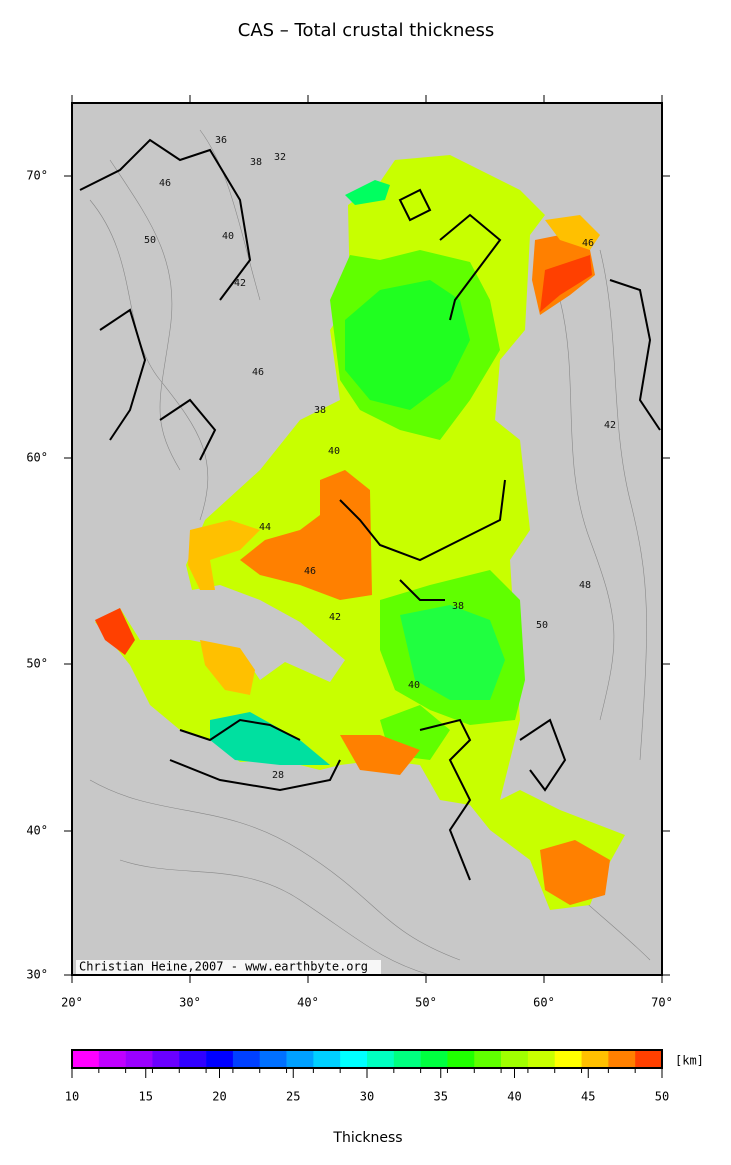  I want to click on lat-tick-label: 40°, so click(37, 831).